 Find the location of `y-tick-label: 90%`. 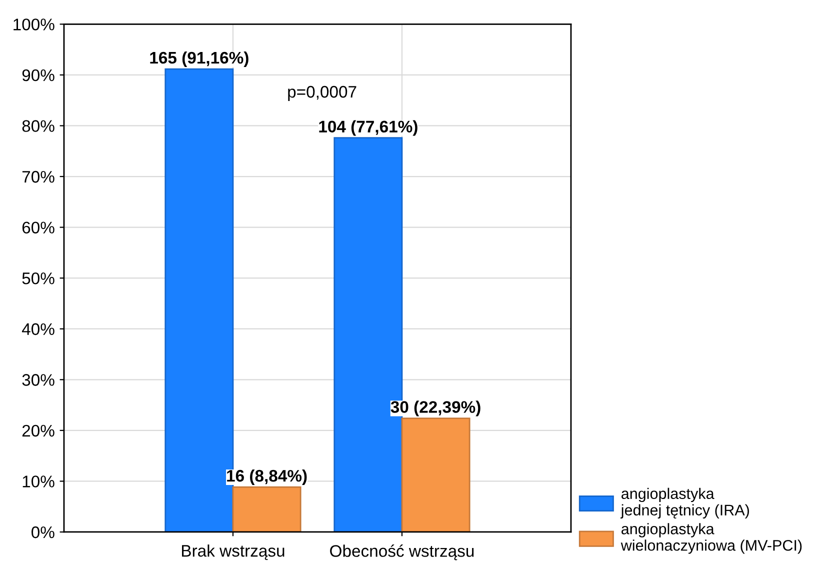

y-tick-label: 90% is located at coordinates (38, 75).